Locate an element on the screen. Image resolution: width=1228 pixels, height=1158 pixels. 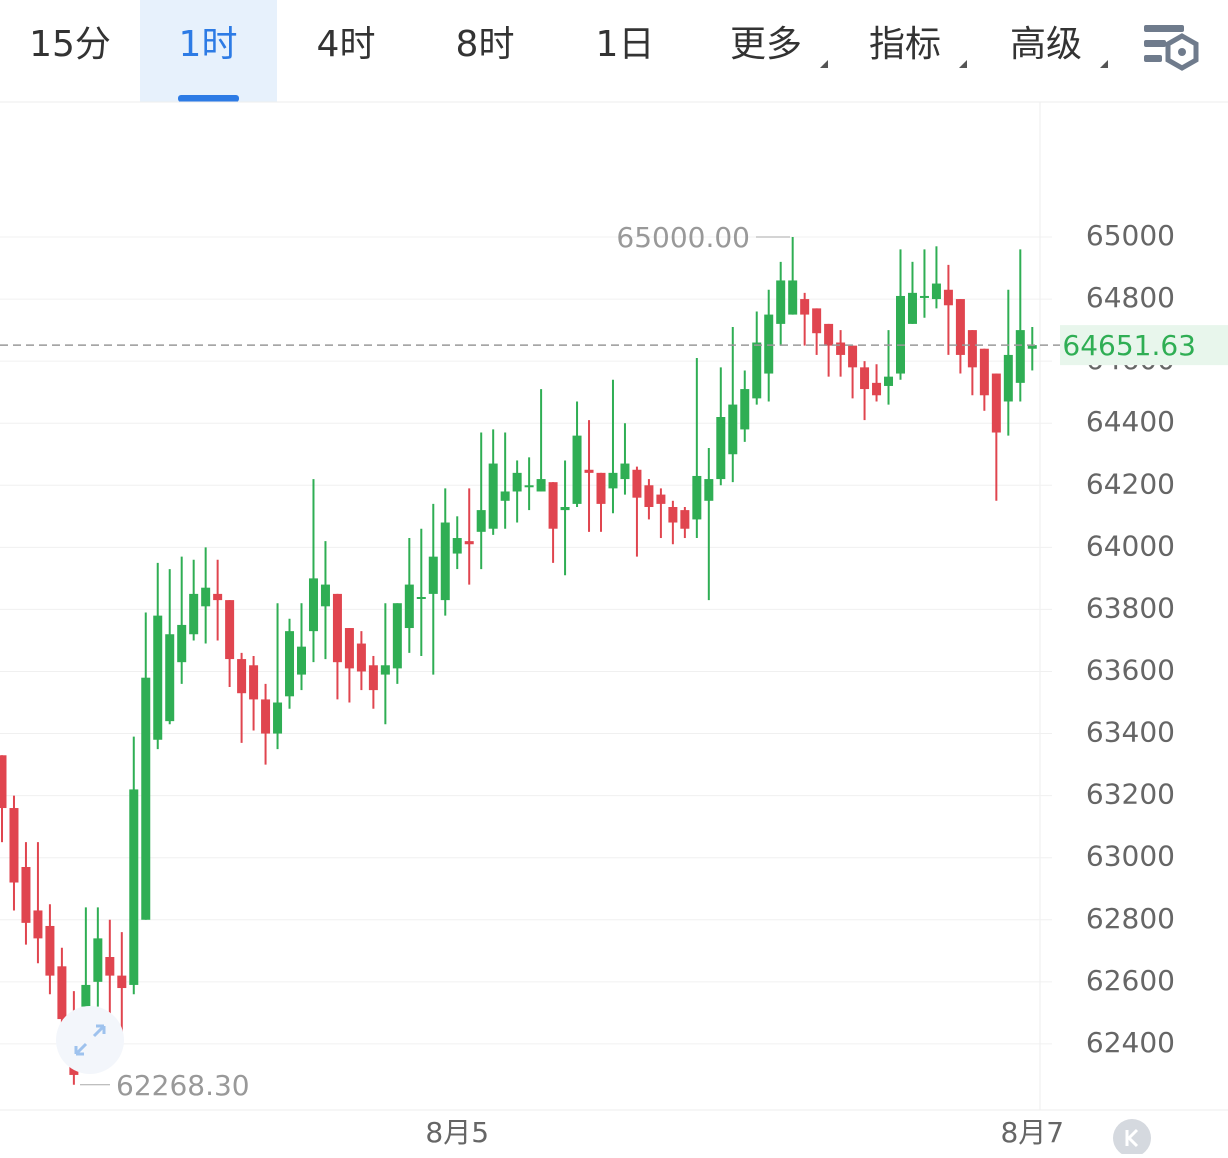
y-tick-label: 63000 is located at coordinates (1130, 856).